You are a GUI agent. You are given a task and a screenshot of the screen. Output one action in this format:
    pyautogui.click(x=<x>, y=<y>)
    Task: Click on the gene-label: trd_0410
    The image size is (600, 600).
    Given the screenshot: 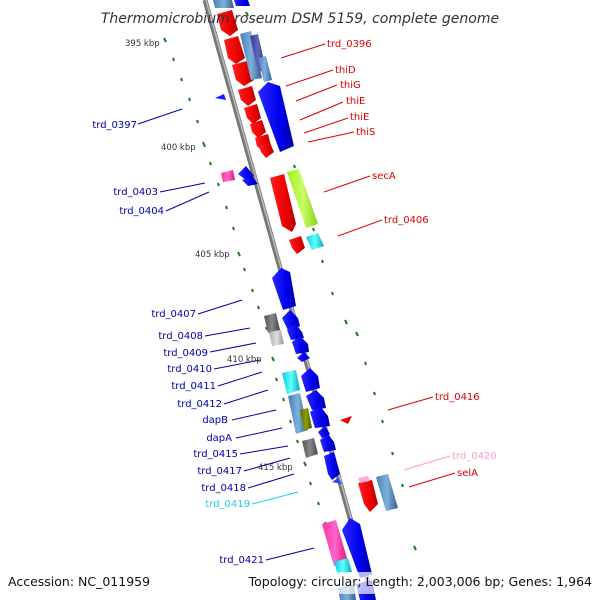 What is the action you would take?
    pyautogui.click(x=189, y=369)
    